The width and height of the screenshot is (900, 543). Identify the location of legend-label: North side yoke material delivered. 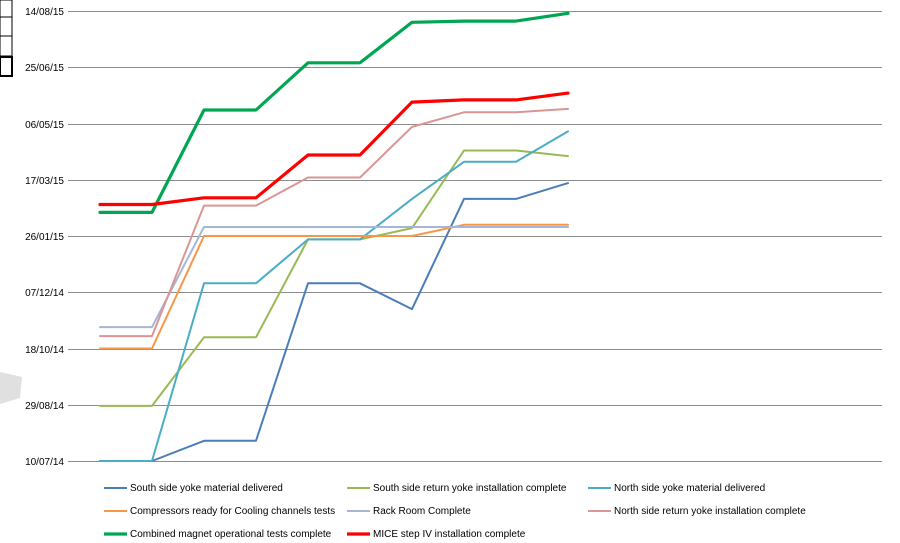
(689, 488).